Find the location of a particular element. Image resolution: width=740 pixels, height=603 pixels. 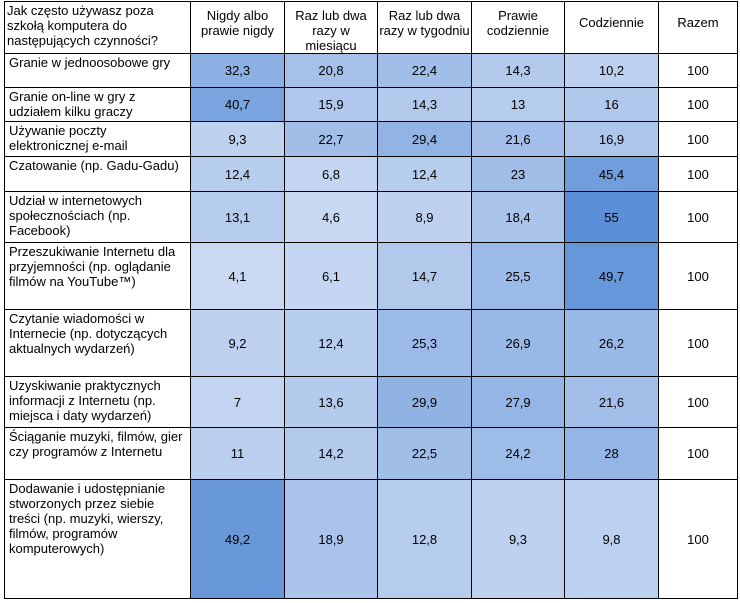

column-header: Prawie codziennie is located at coordinates (518, 27).